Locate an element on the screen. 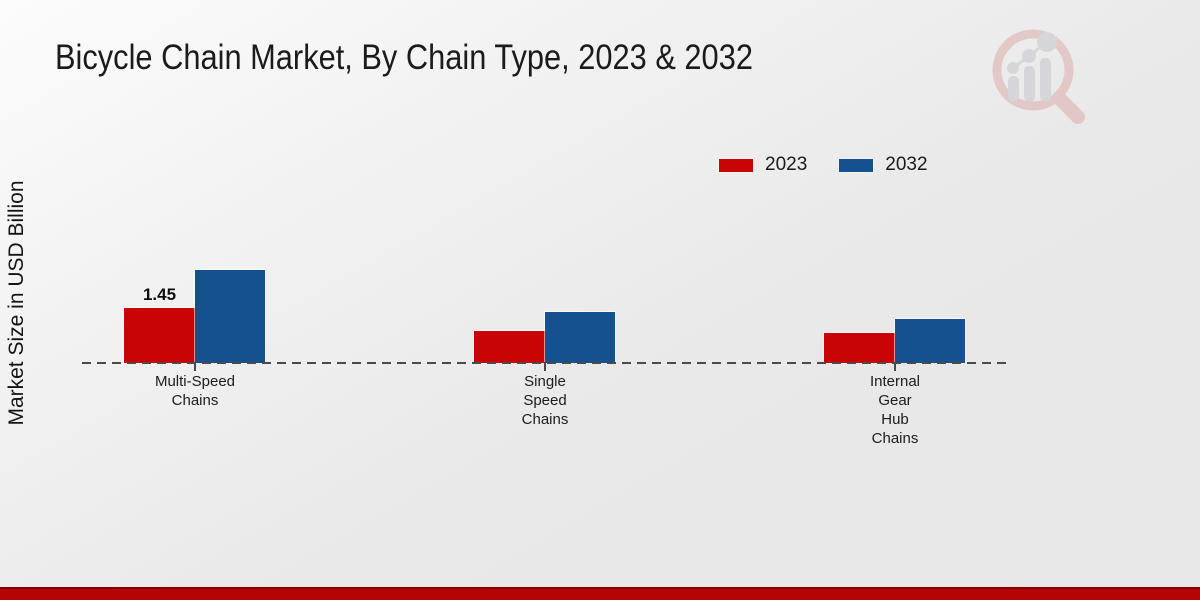 This screenshot has height=600, width=1200. y-axis-label: Market Size in USD Billion is located at coordinates (16, 303).